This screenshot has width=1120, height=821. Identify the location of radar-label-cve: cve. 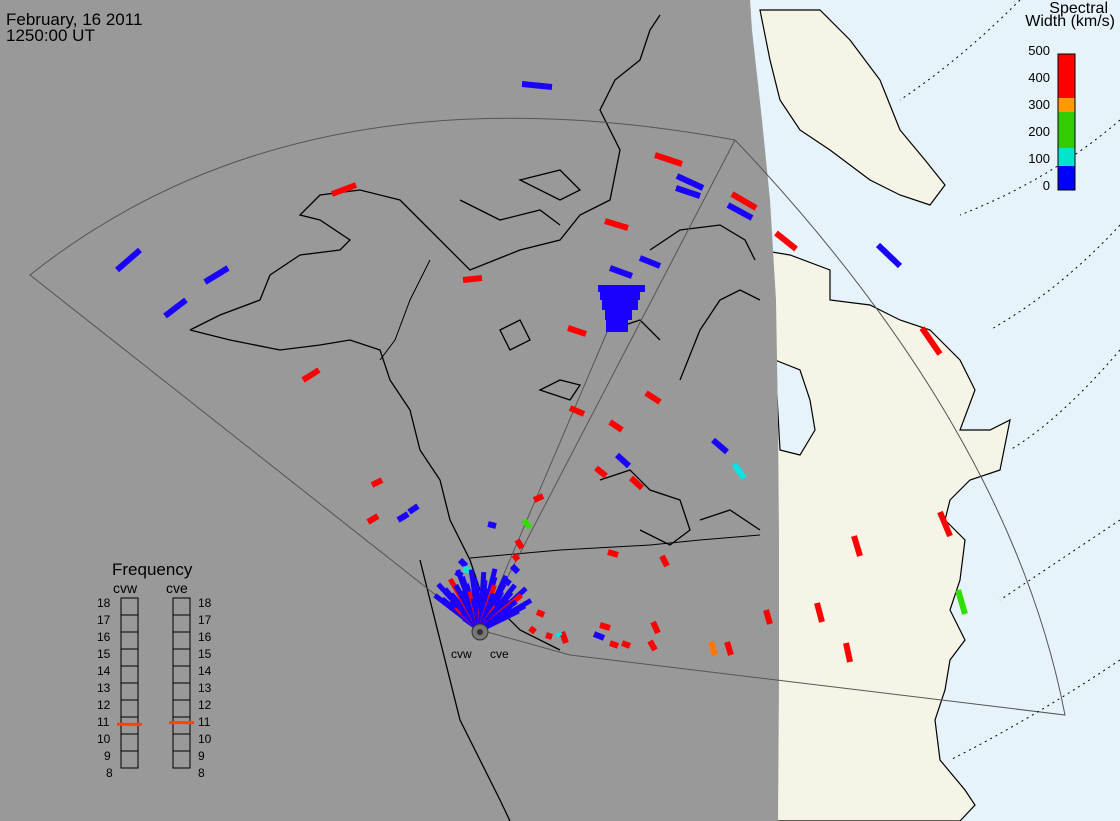
(499, 654).